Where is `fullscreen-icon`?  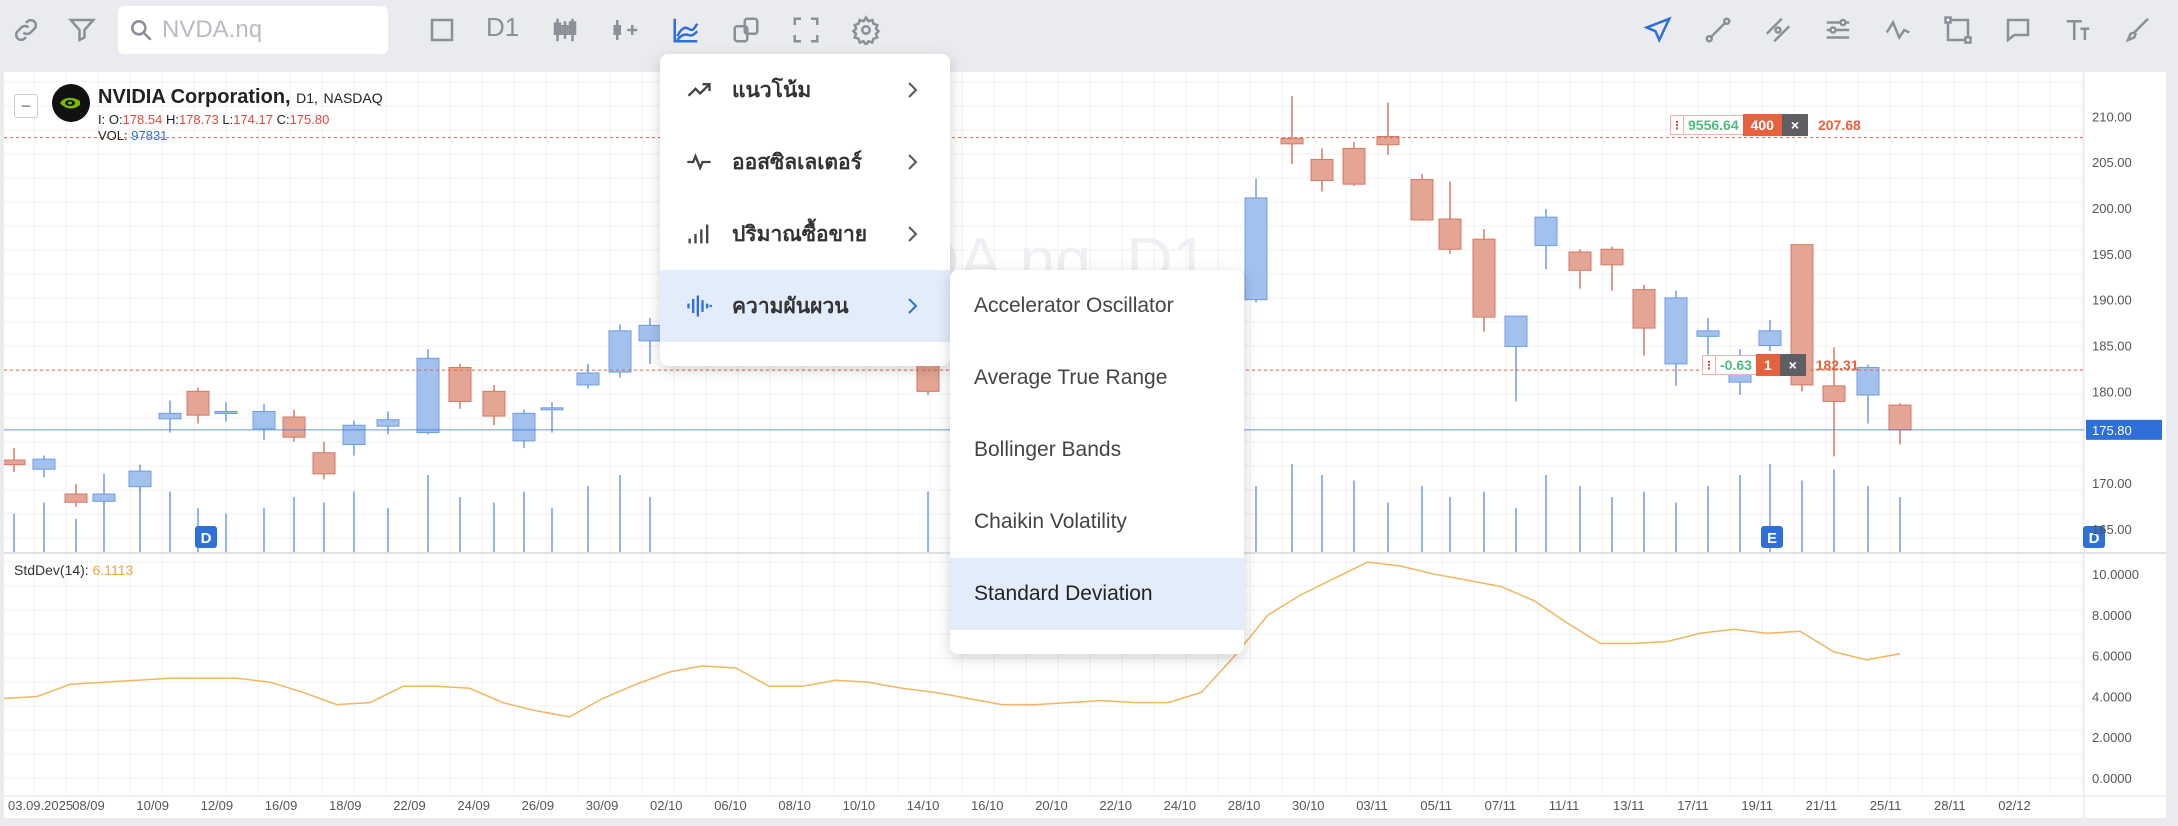 fullscreen-icon is located at coordinates (806, 30).